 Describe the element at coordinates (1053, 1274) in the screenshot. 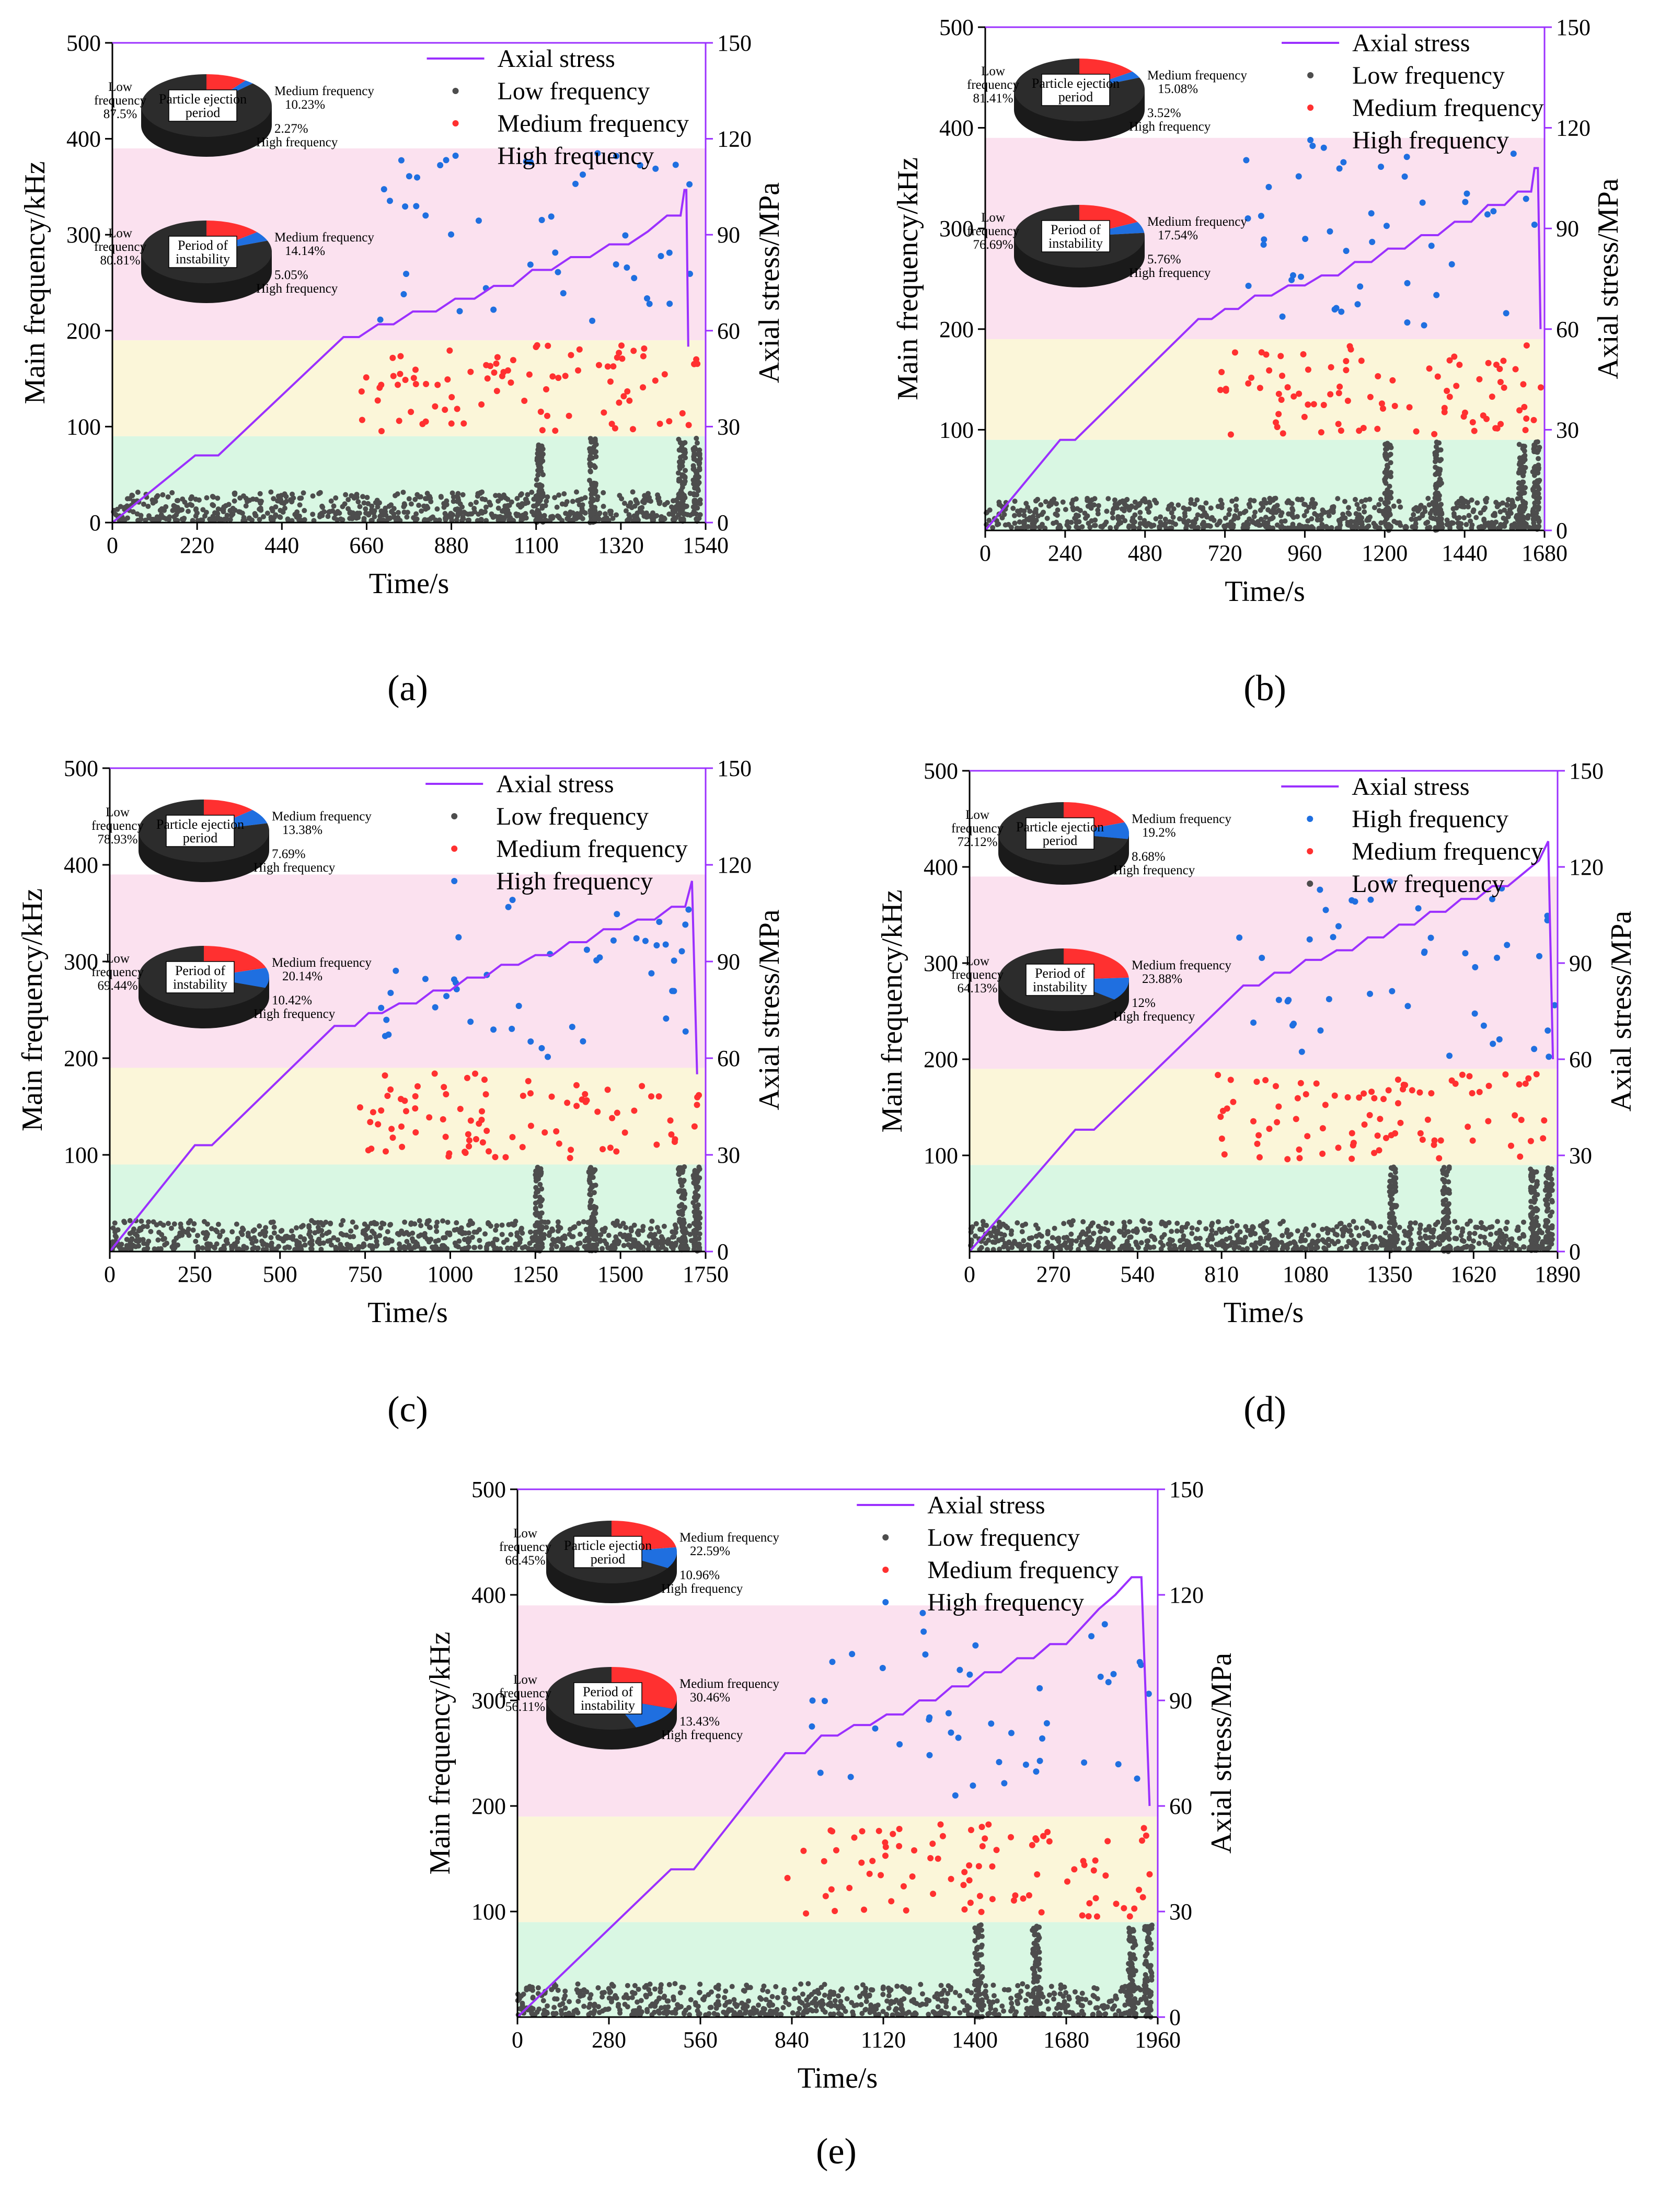

I see `x-tick-label: 270` at that location.